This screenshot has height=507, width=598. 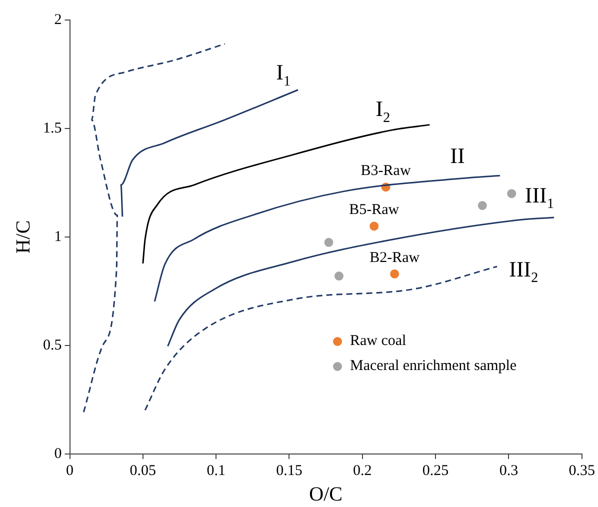 What do you see at coordinates (581, 470) in the screenshot?
I see `x-tick-label: 0.35` at bounding box center [581, 470].